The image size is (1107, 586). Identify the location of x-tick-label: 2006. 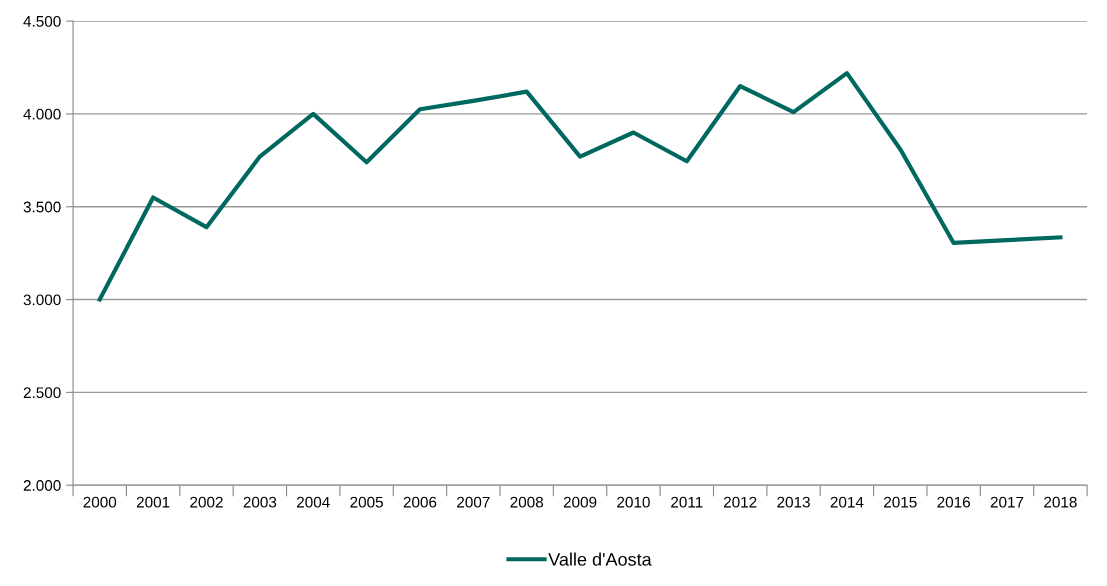
(420, 502).